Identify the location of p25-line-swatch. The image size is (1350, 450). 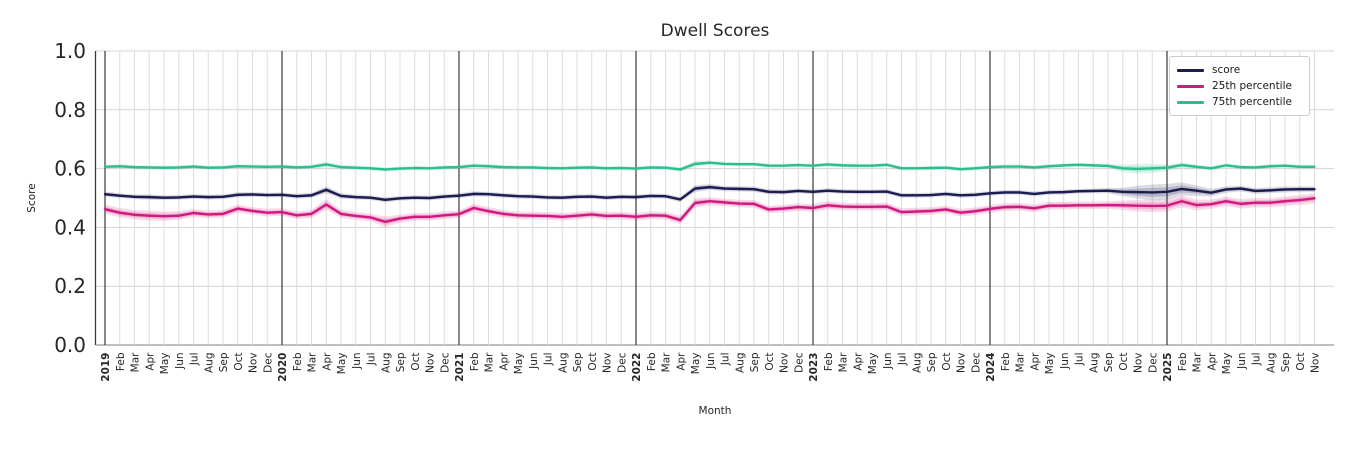
(1190, 86).